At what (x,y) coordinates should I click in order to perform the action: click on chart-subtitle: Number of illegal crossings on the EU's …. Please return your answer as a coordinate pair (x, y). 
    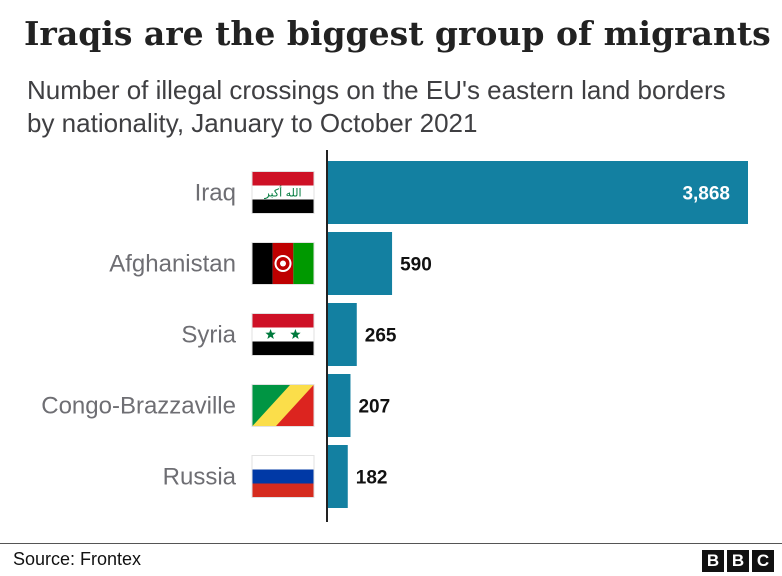
    Looking at the image, I should click on (376, 106).